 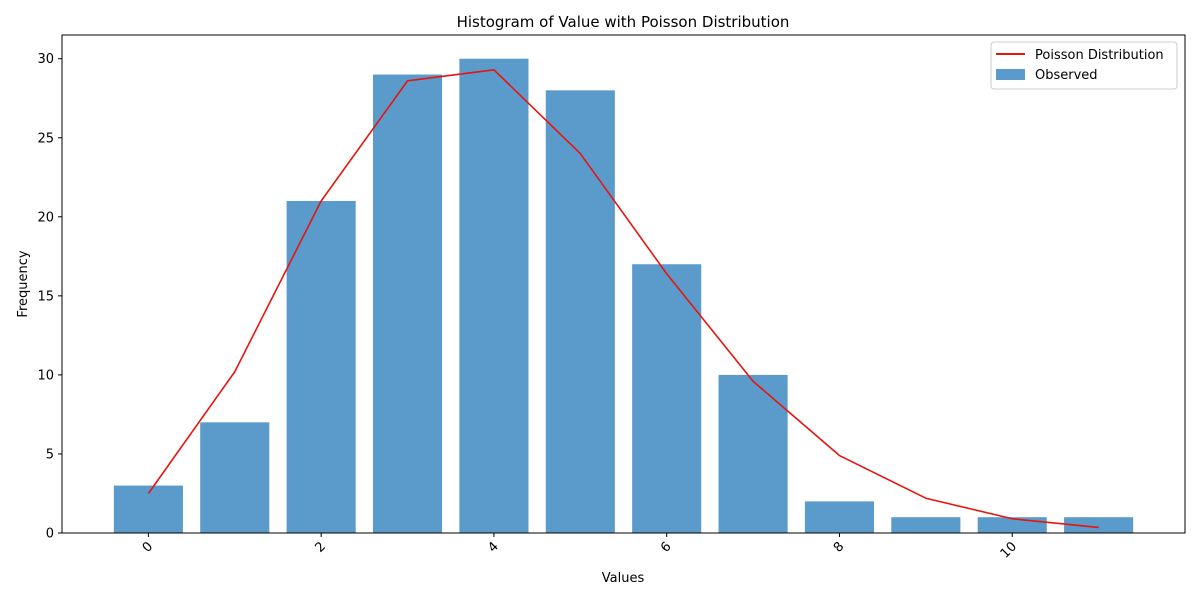 I want to click on y-tick-label: 20, so click(x=45, y=217).